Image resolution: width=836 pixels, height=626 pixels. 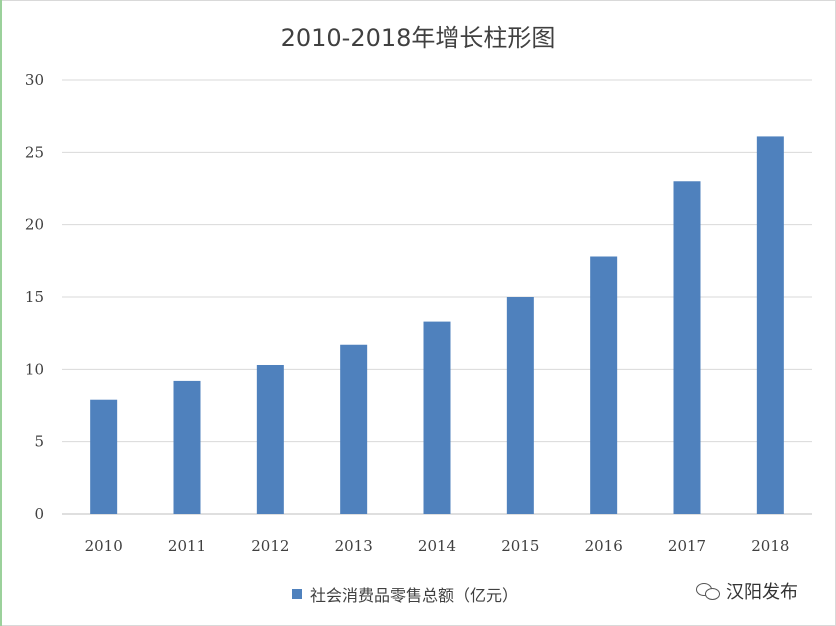 What do you see at coordinates (770, 325) in the screenshot?
I see `bar-2018` at bounding box center [770, 325].